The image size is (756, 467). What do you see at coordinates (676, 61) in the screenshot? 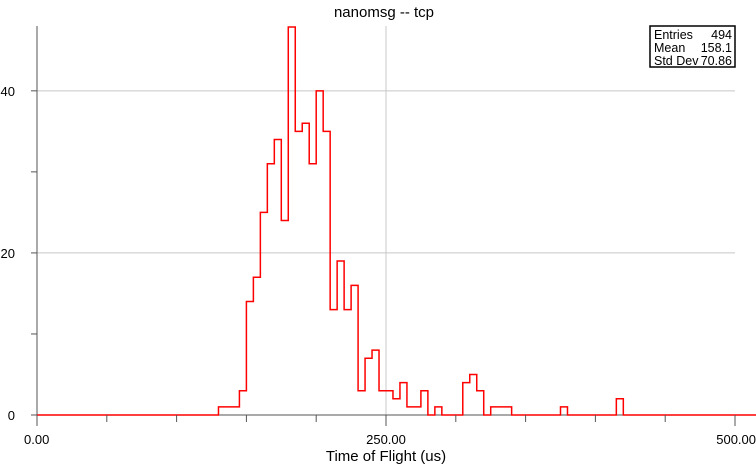
I see `stats-std-label: Std Dev` at bounding box center [676, 61].